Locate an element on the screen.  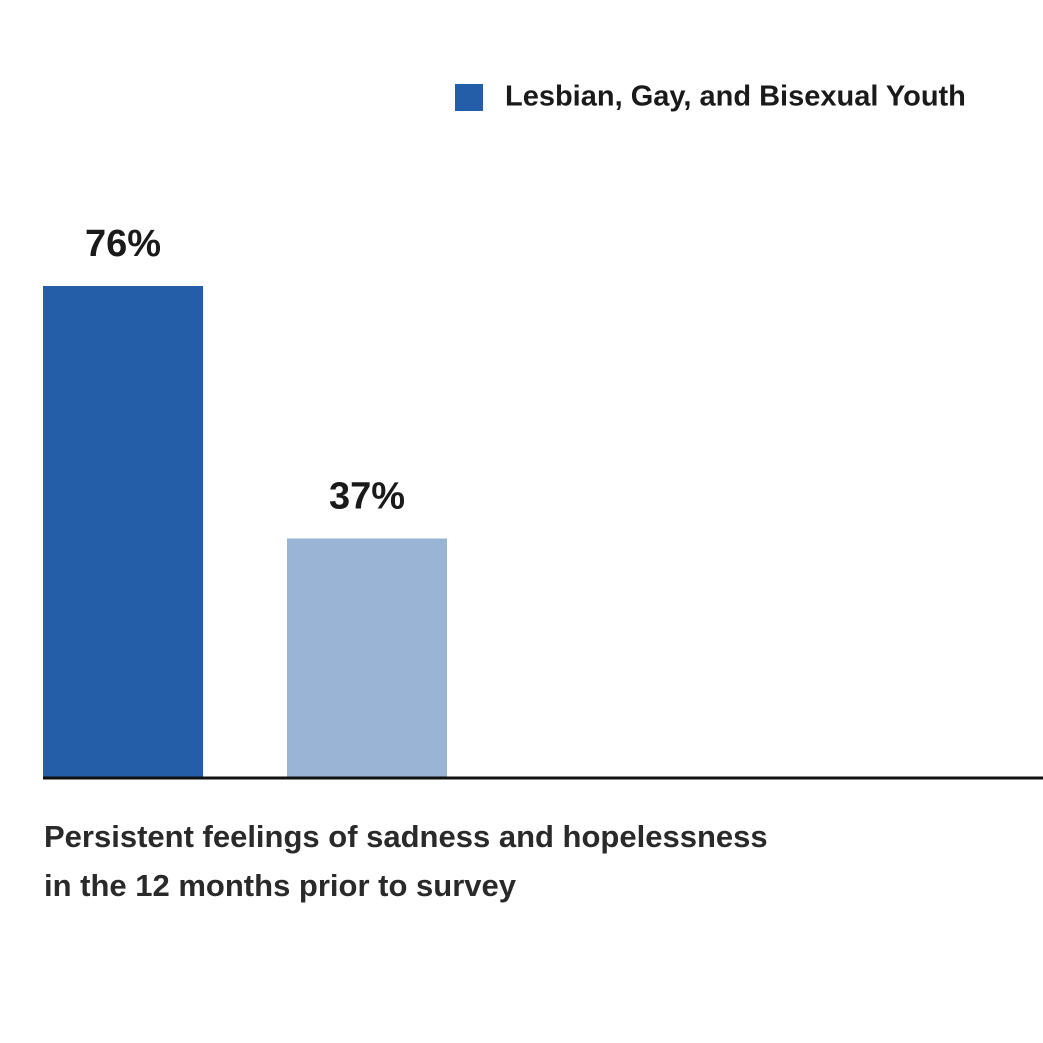
value-label: 76% is located at coordinates (123, 244).